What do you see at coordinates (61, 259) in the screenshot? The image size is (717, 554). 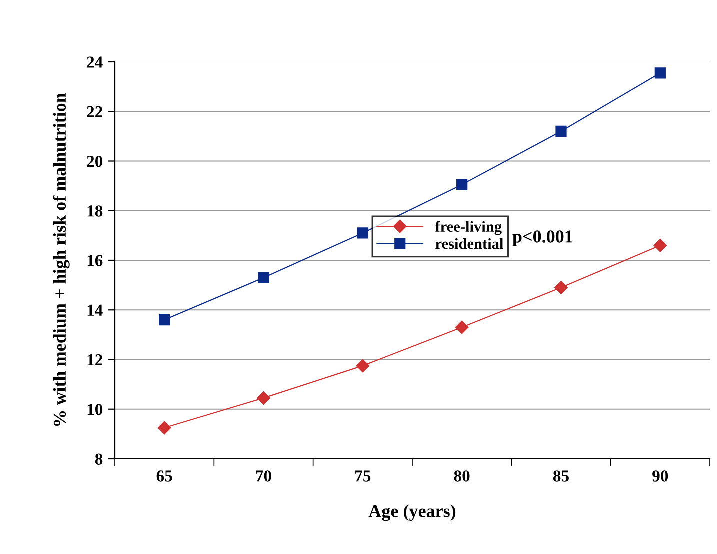 I see `y-axis-title: % with medium + high risk of malnutrition` at bounding box center [61, 259].